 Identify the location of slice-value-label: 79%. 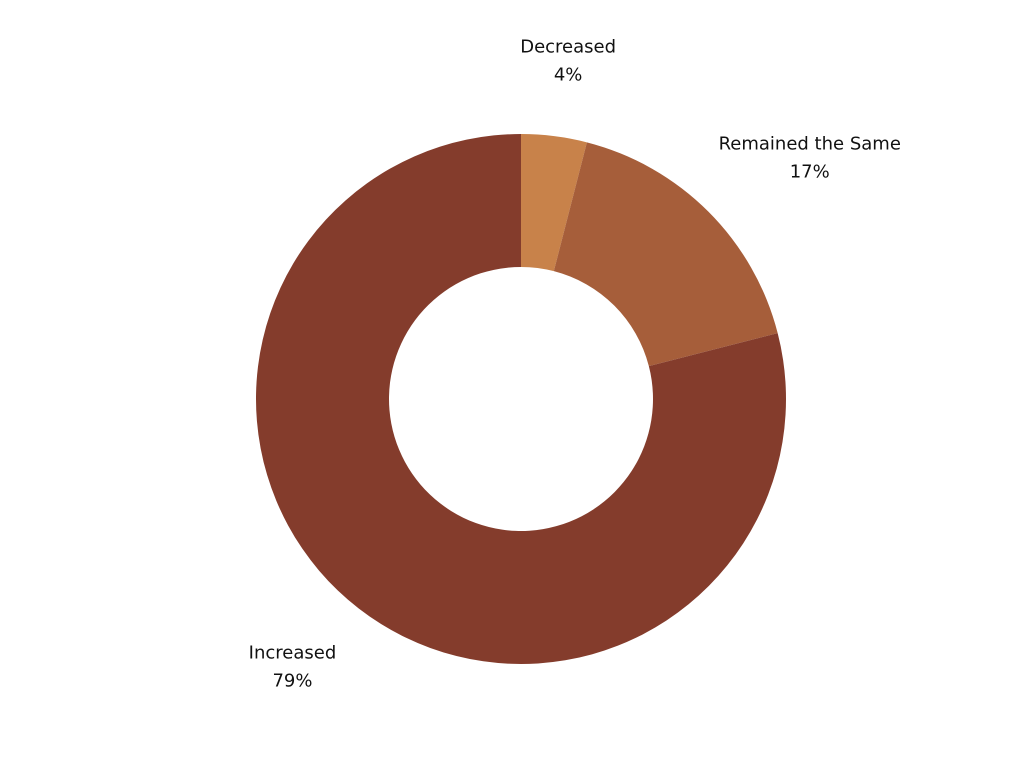
(292, 681).